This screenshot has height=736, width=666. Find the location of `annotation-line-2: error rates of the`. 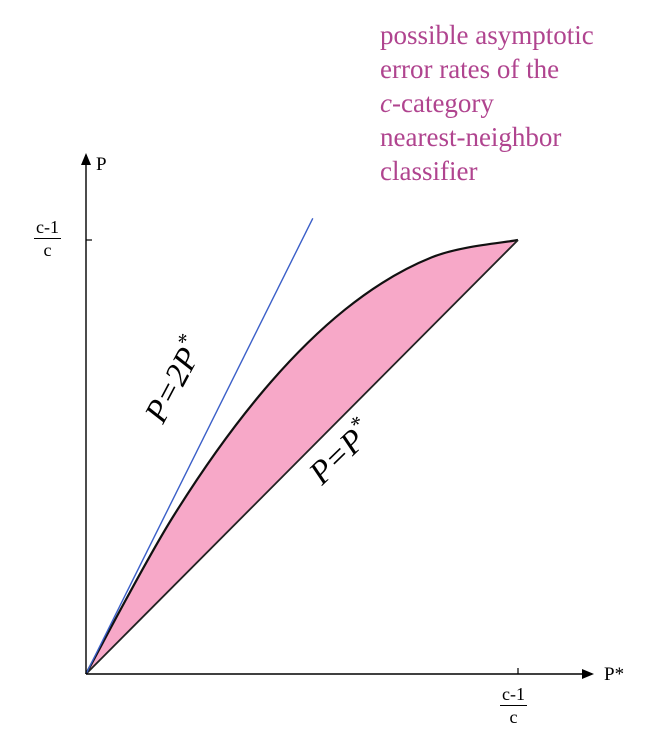

annotation-line-2: error rates of the is located at coordinates (470, 69).